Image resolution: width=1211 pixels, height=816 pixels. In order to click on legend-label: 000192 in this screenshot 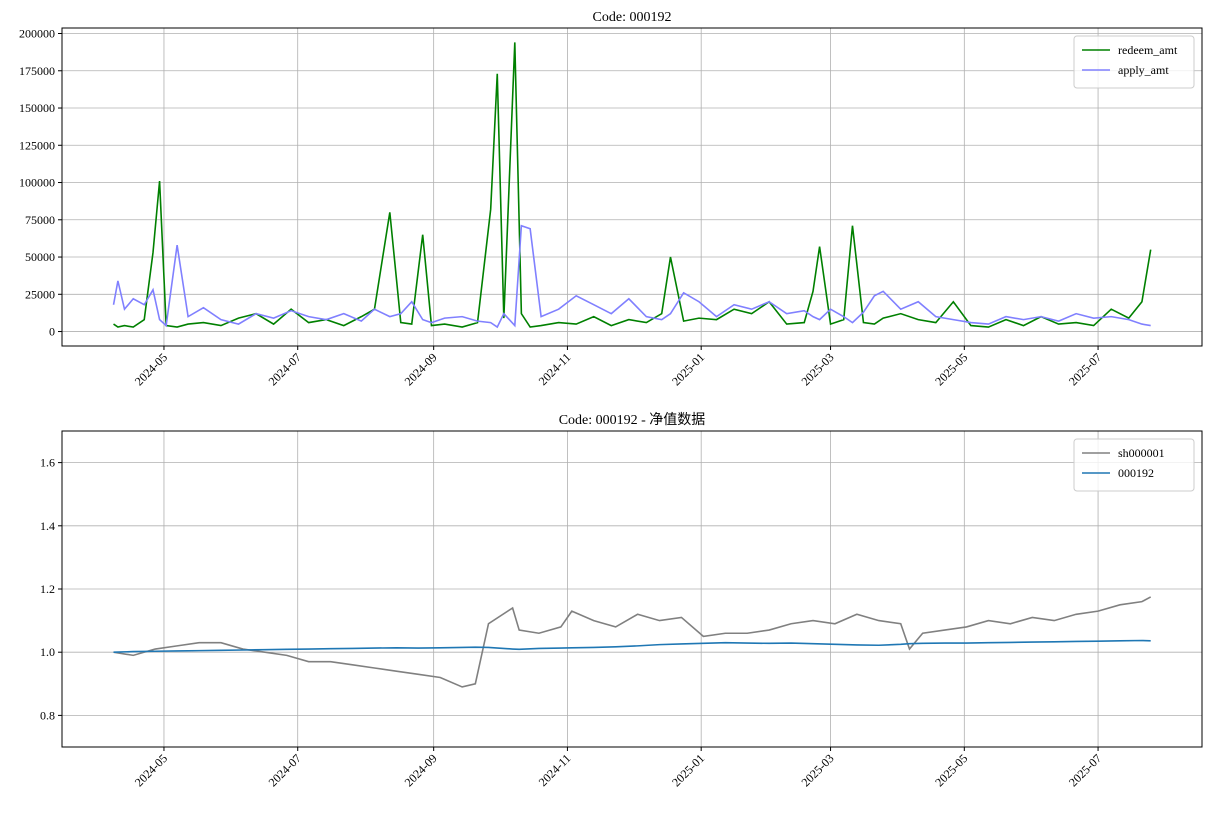, I will do `click(1136, 473)`.